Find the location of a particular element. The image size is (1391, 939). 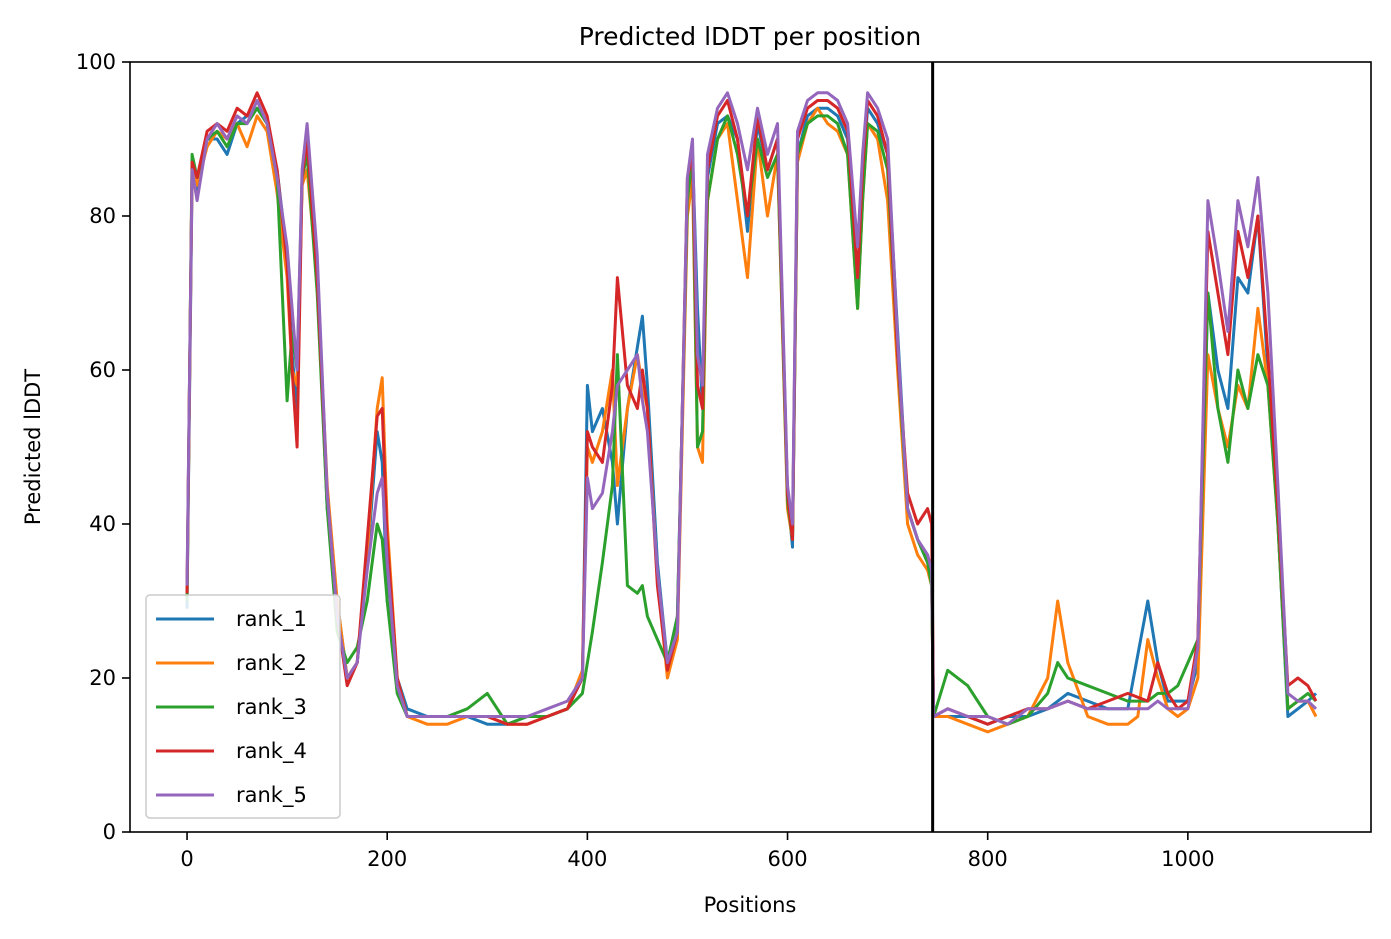

x-tick-label: 400 is located at coordinates (587, 859).